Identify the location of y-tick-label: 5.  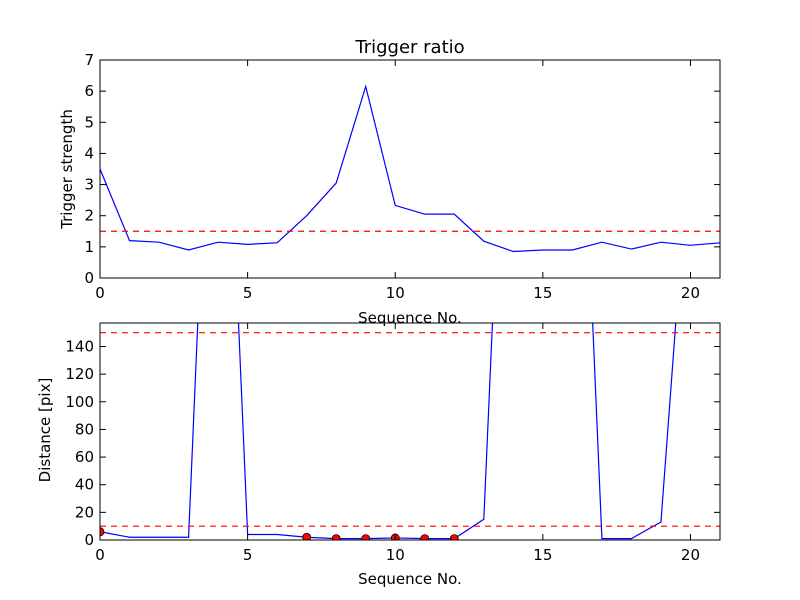
(89, 122).